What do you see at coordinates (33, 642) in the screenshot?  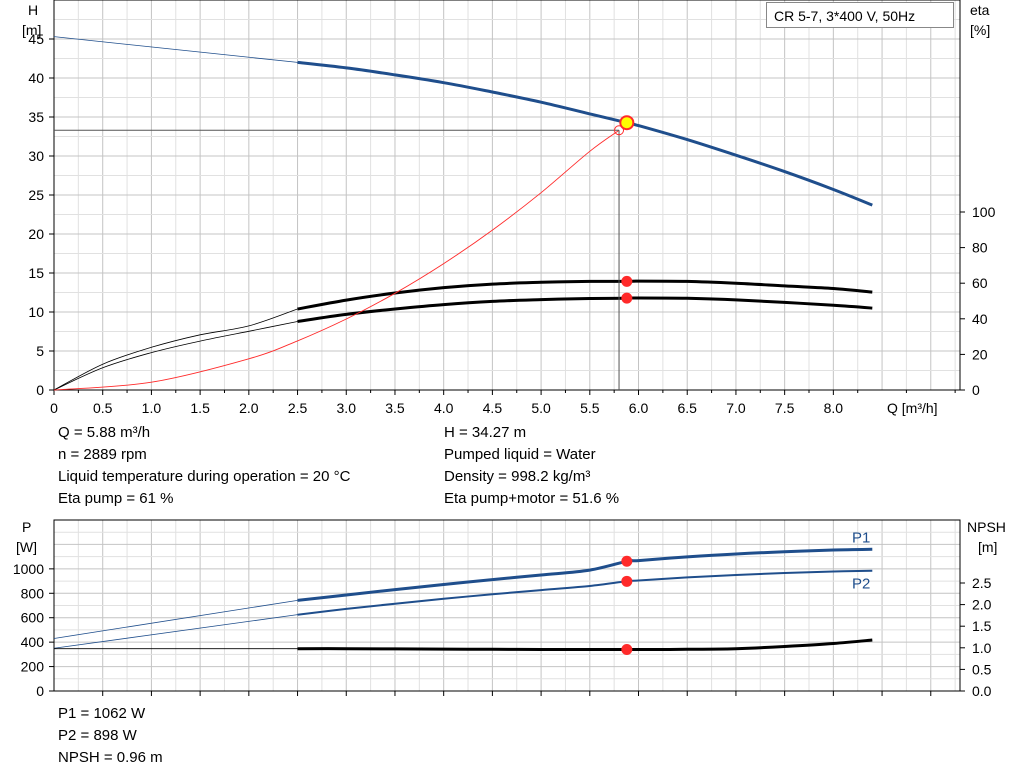 I see `power-ytick-label: 400` at bounding box center [33, 642].